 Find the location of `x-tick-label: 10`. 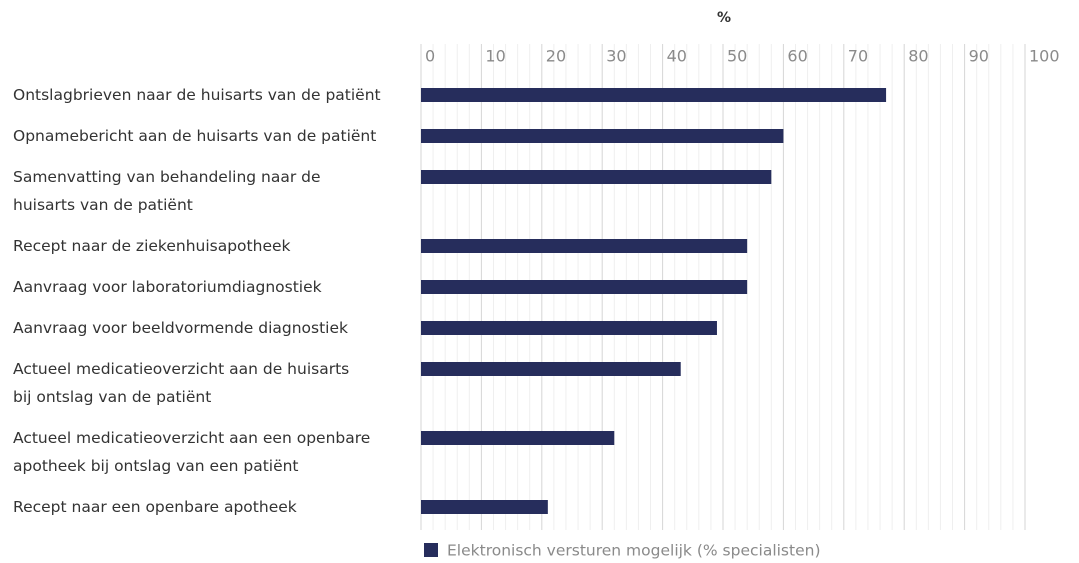

x-tick-label: 10 is located at coordinates (495, 56).